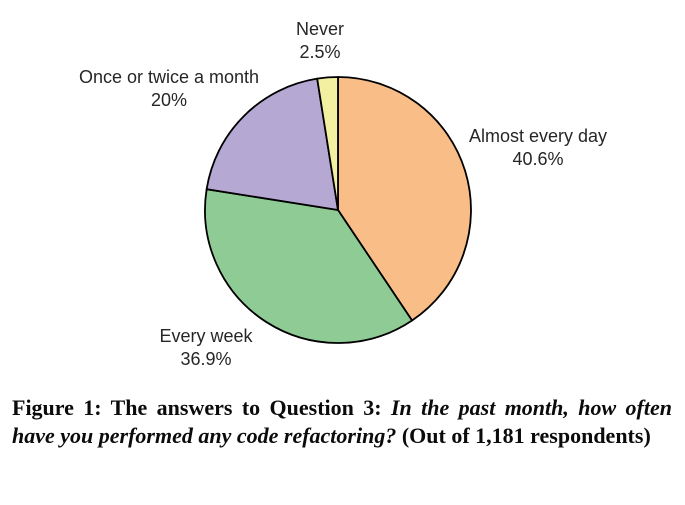 The height and width of the screenshot is (505, 685). What do you see at coordinates (206, 359) in the screenshot?
I see `pie-label-percent: 36.9%` at bounding box center [206, 359].